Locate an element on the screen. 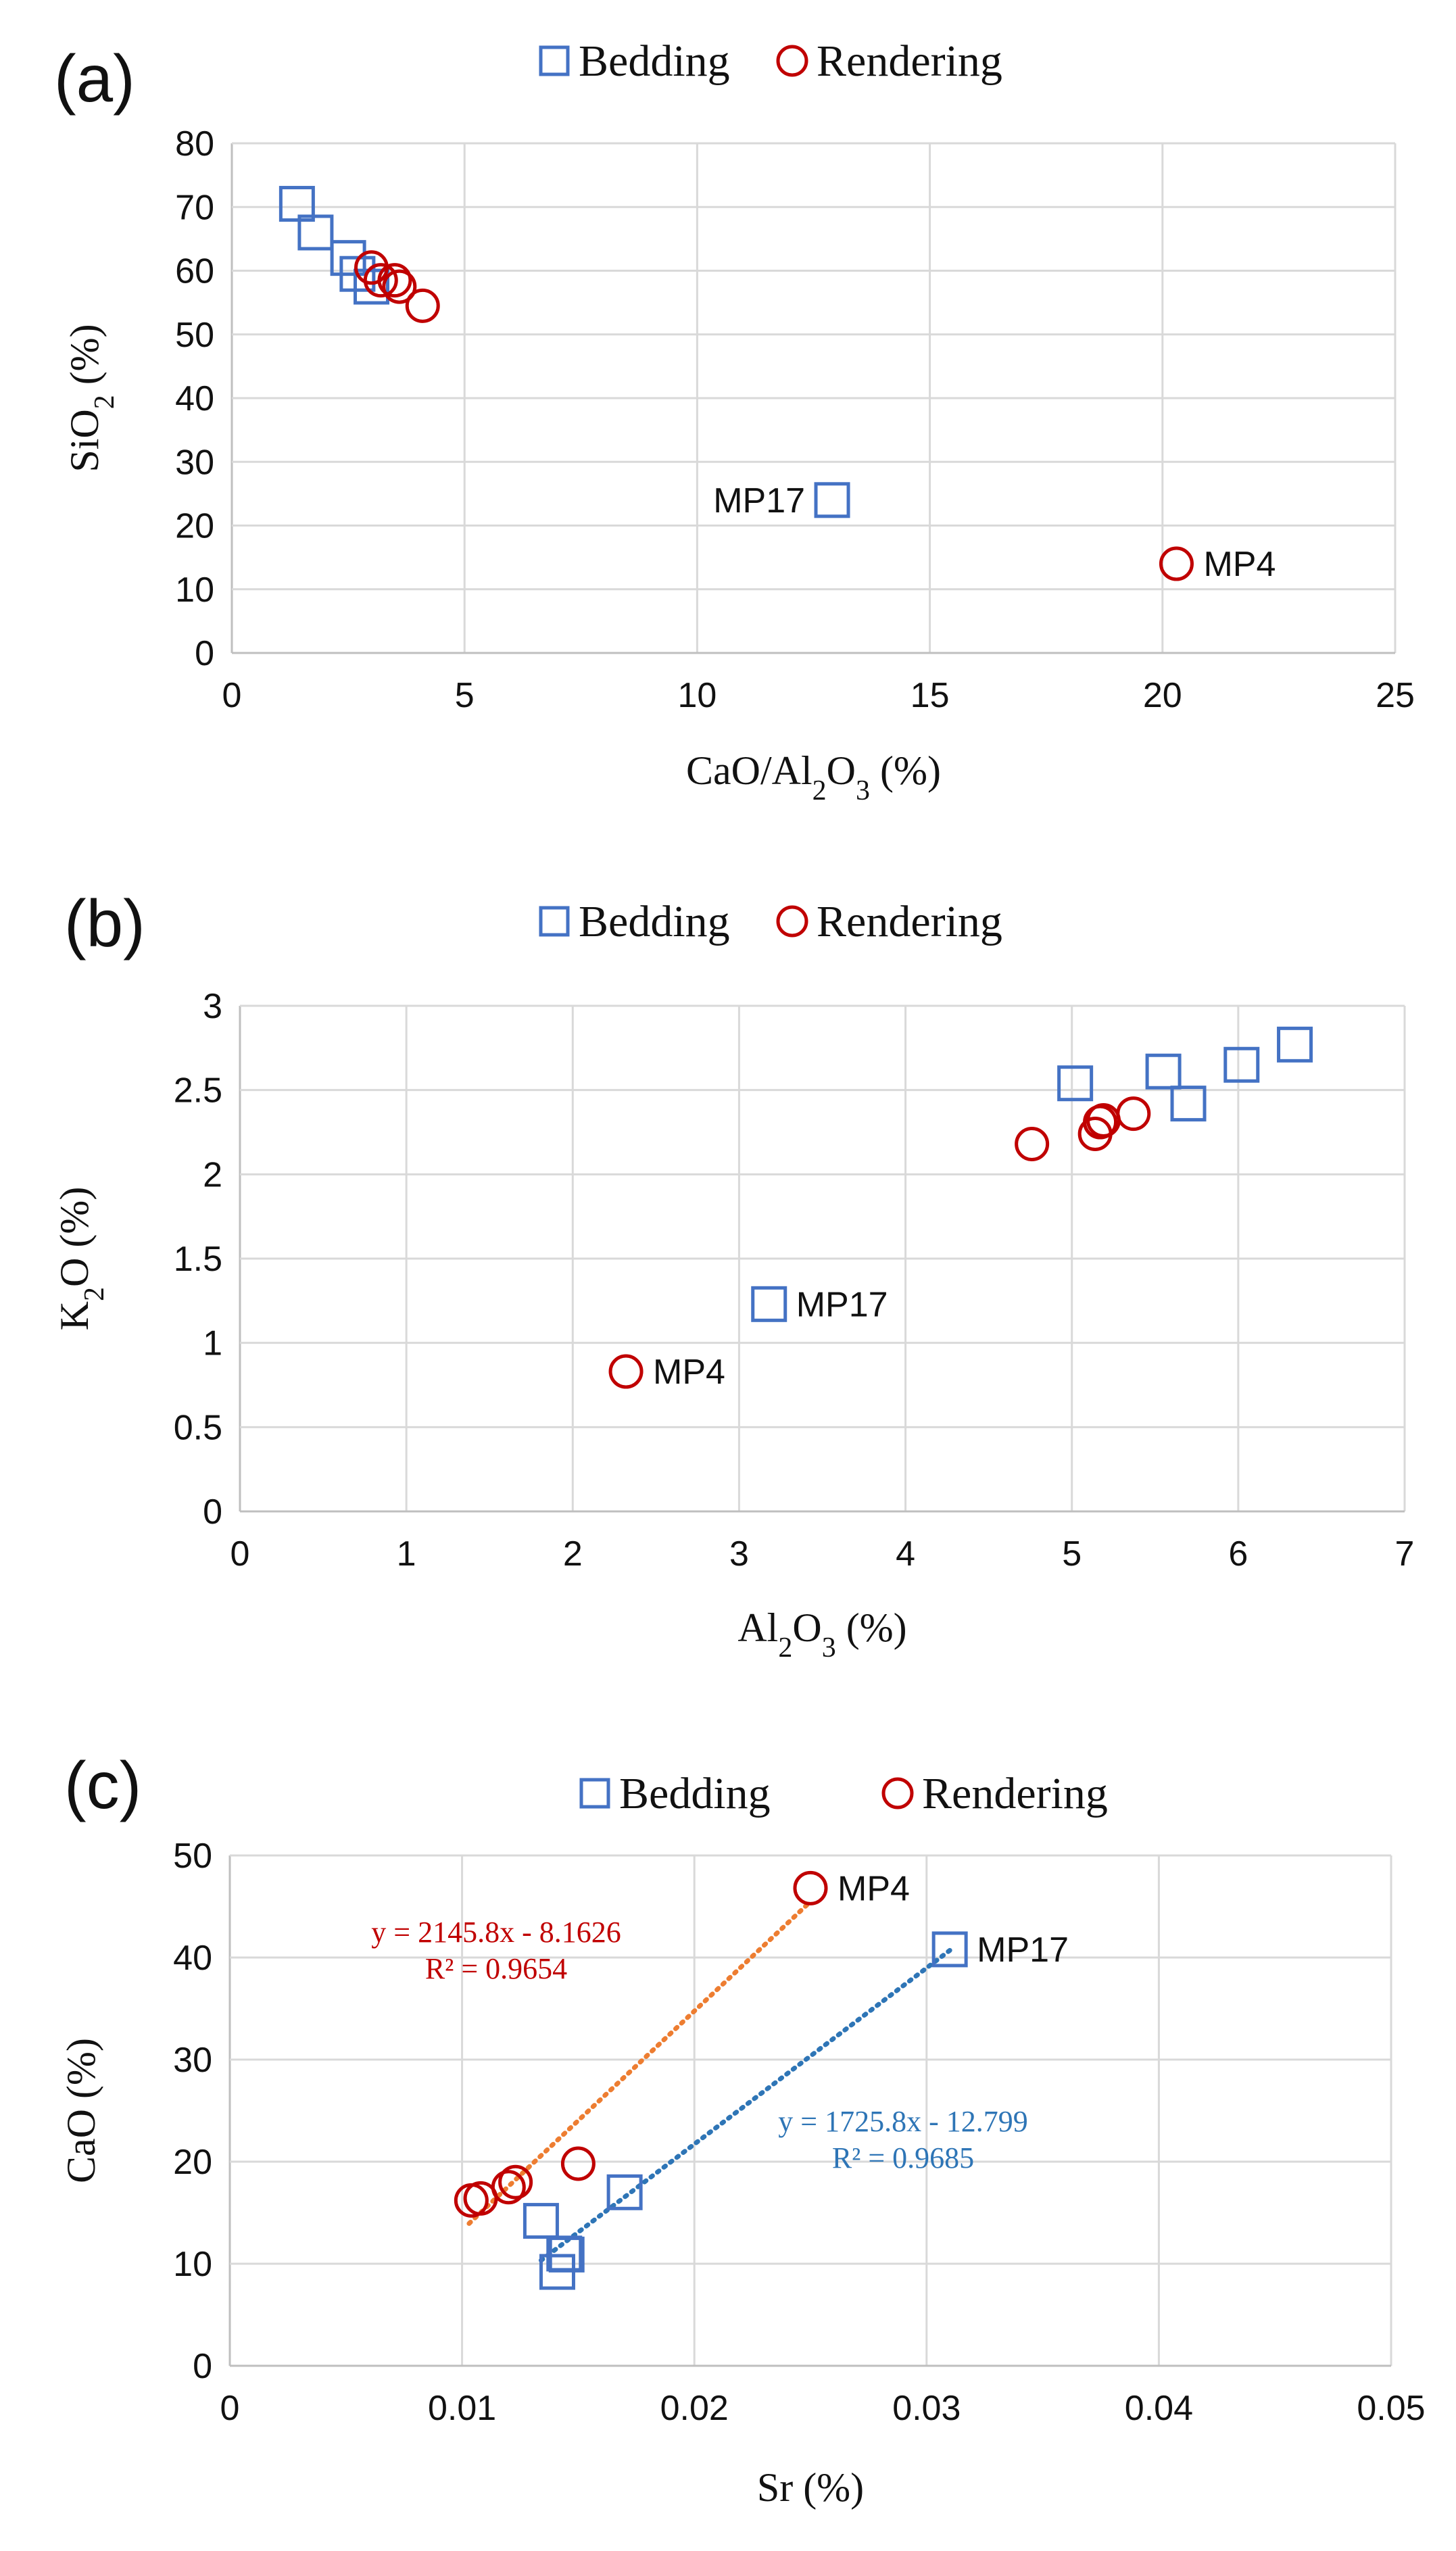 The height and width of the screenshot is (2551, 1456). y-tick-label: 30 is located at coordinates (192, 2060).